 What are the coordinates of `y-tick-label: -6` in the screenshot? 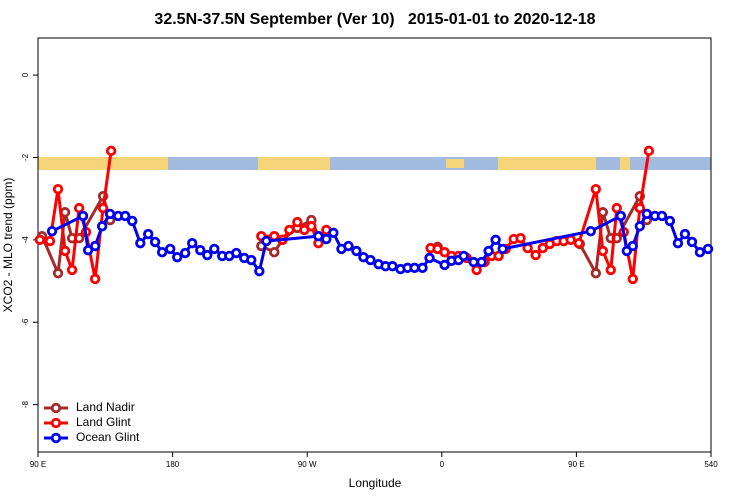 It's located at (25, 322).